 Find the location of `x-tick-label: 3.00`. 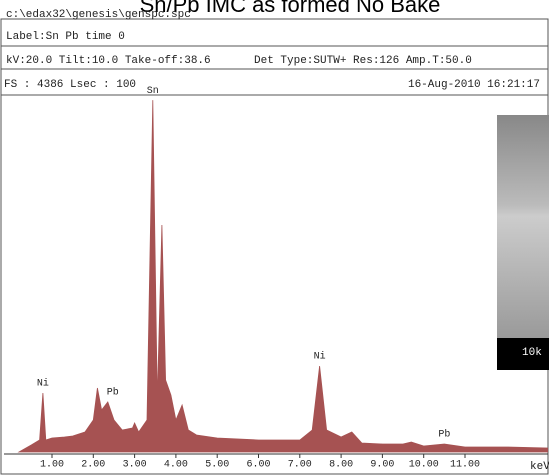

x-tick-label: 3.00 is located at coordinates (135, 465).